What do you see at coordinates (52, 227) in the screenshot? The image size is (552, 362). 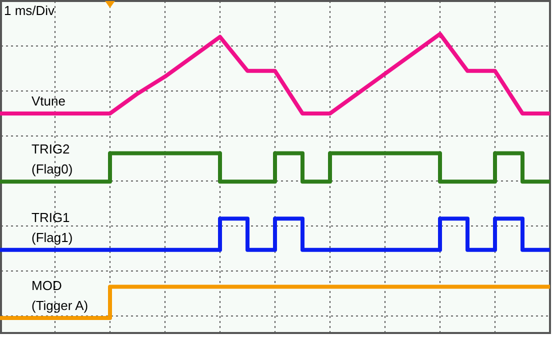 I see `series-label: TRIG1 (Flag1)` at bounding box center [52, 227].